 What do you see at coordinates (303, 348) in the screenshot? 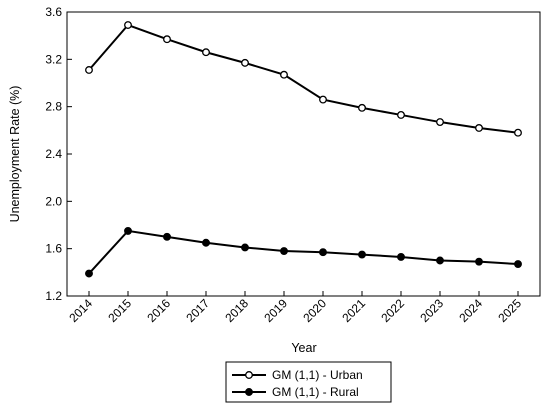
I see `x-axis-title: Year` at bounding box center [303, 348].